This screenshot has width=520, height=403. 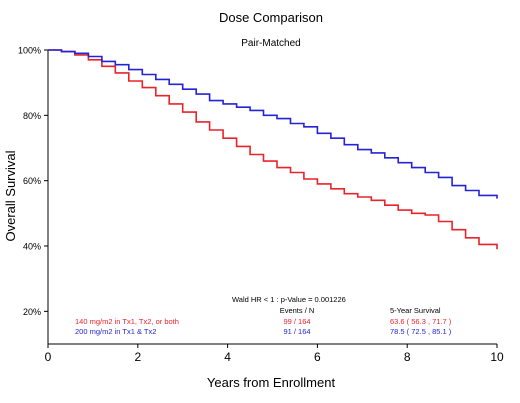 What do you see at coordinates (32, 247) in the screenshot?
I see `y-tick-label: 40%` at bounding box center [32, 247].